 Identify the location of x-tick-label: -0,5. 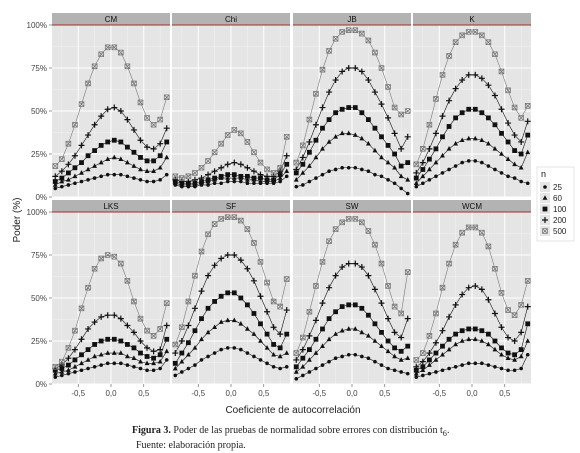
(439, 393).